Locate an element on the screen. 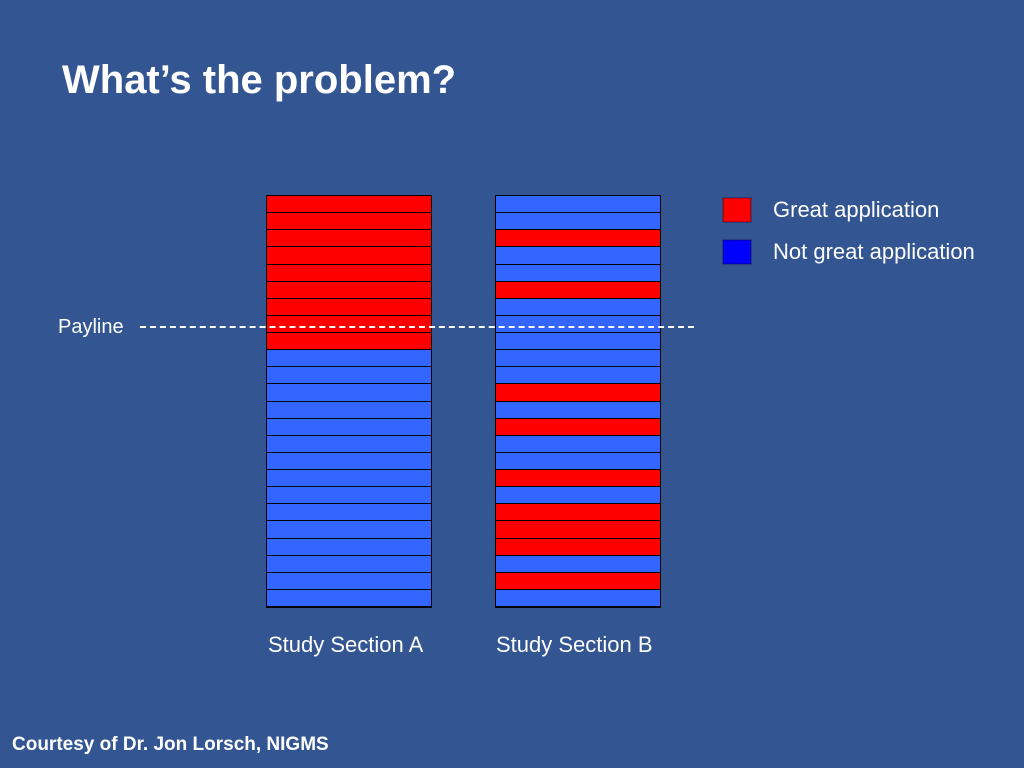 This screenshot has height=768, width=1024. legend-item-not-great: Not great application is located at coordinates (848, 252).